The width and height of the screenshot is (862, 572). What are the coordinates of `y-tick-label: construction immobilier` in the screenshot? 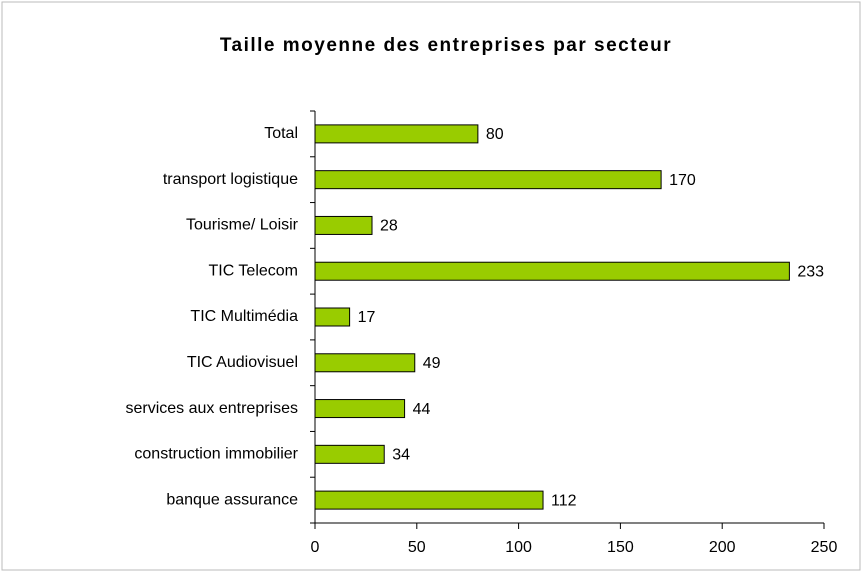 It's located at (216, 454).